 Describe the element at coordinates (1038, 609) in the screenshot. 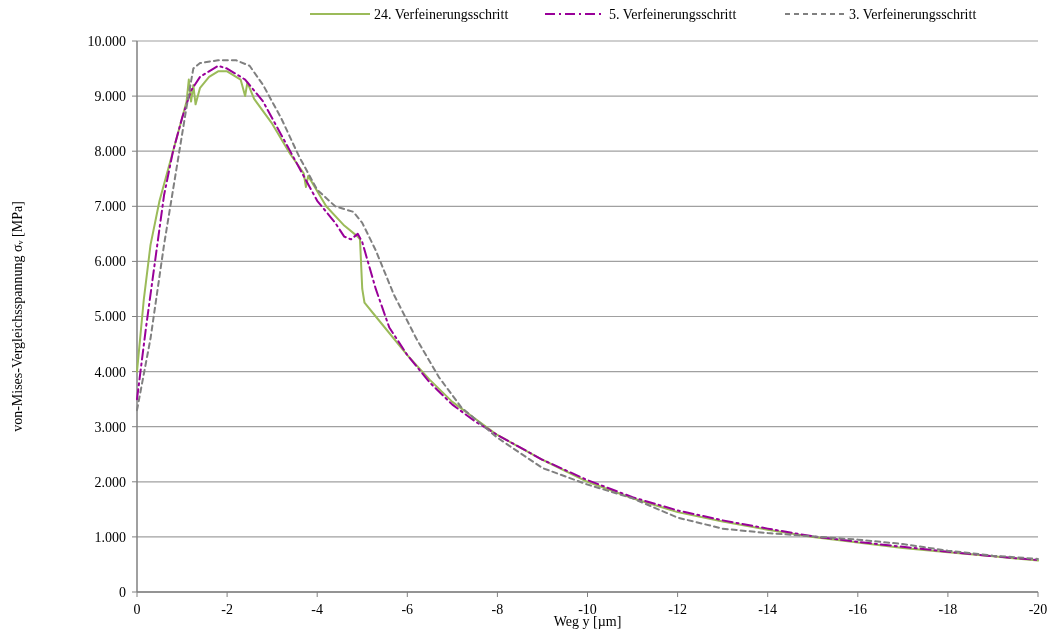

I see `x-tick-label: -20` at that location.